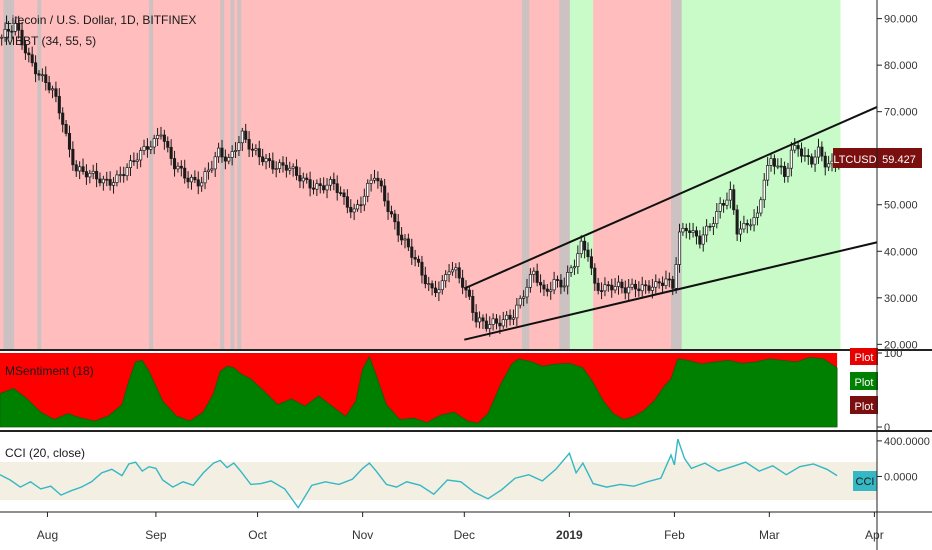 This screenshot has width=932, height=550. What do you see at coordinates (156, 535) in the screenshot?
I see `time-tick-label: Sep` at bounding box center [156, 535].